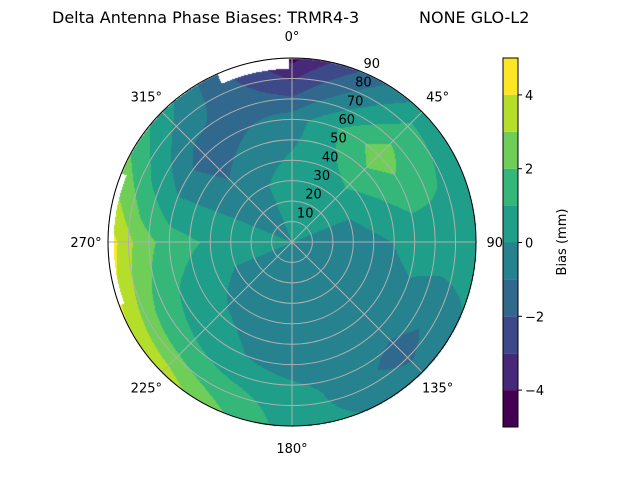  I want to click on angular-tick-label: 270°, so click(85, 243).